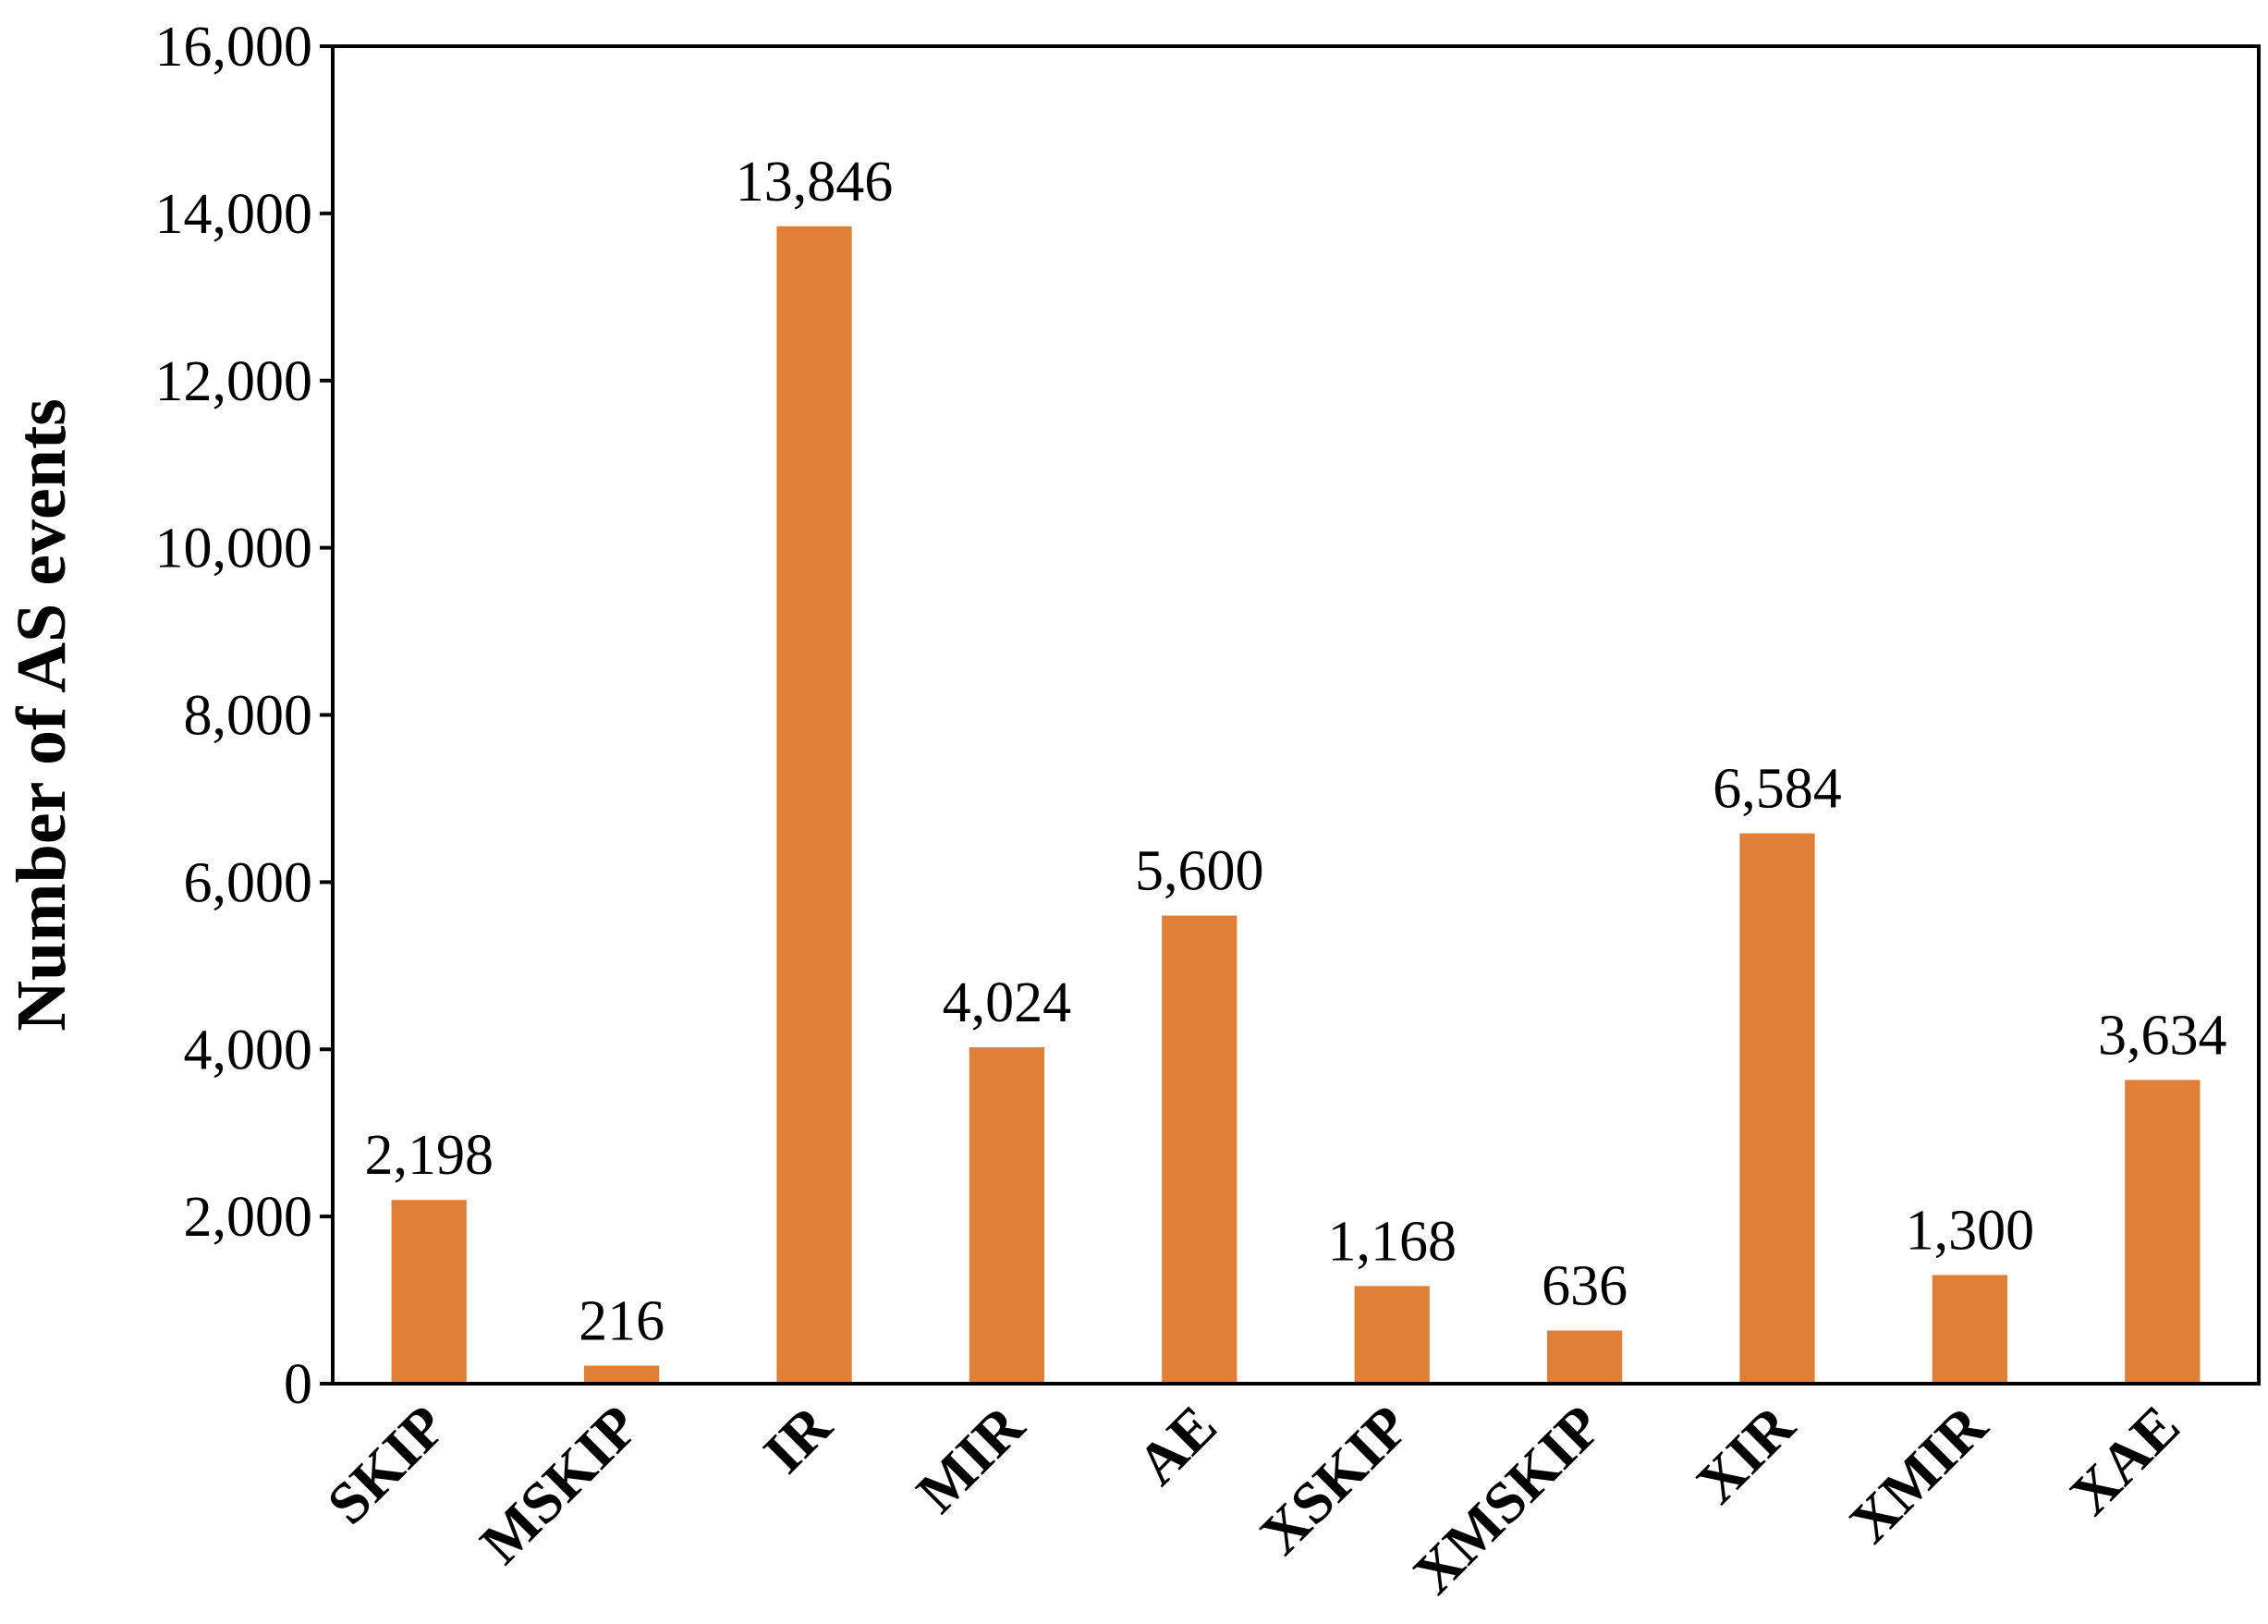 The width and height of the screenshot is (2268, 1624). I want to click on x-tick-label-xskip: XSKIP, so click(1335, 1480).